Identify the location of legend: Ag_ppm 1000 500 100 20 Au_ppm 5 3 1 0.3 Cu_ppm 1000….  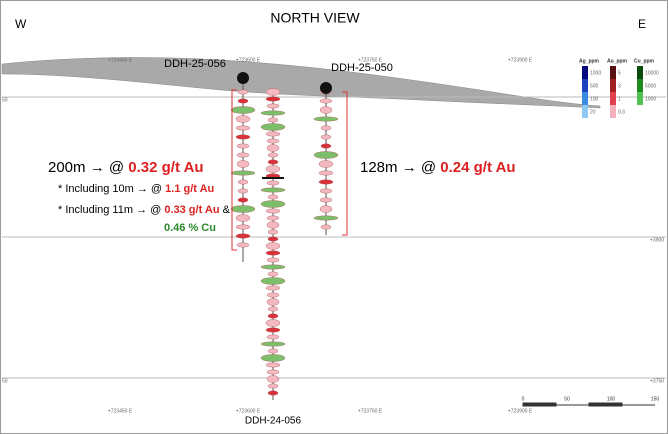
(619, 88).